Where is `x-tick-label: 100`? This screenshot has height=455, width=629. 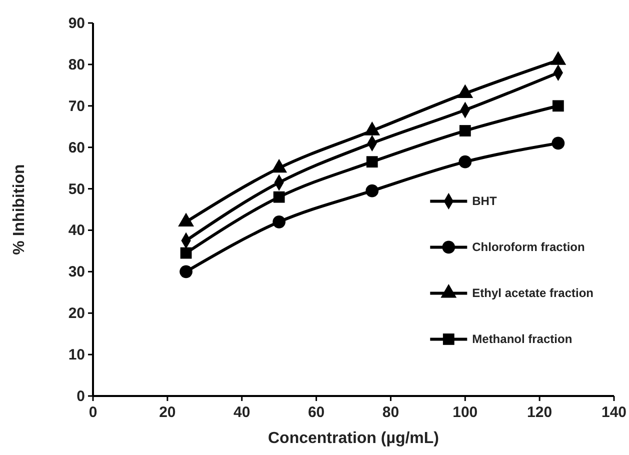 x-tick-label: 100 is located at coordinates (465, 412).